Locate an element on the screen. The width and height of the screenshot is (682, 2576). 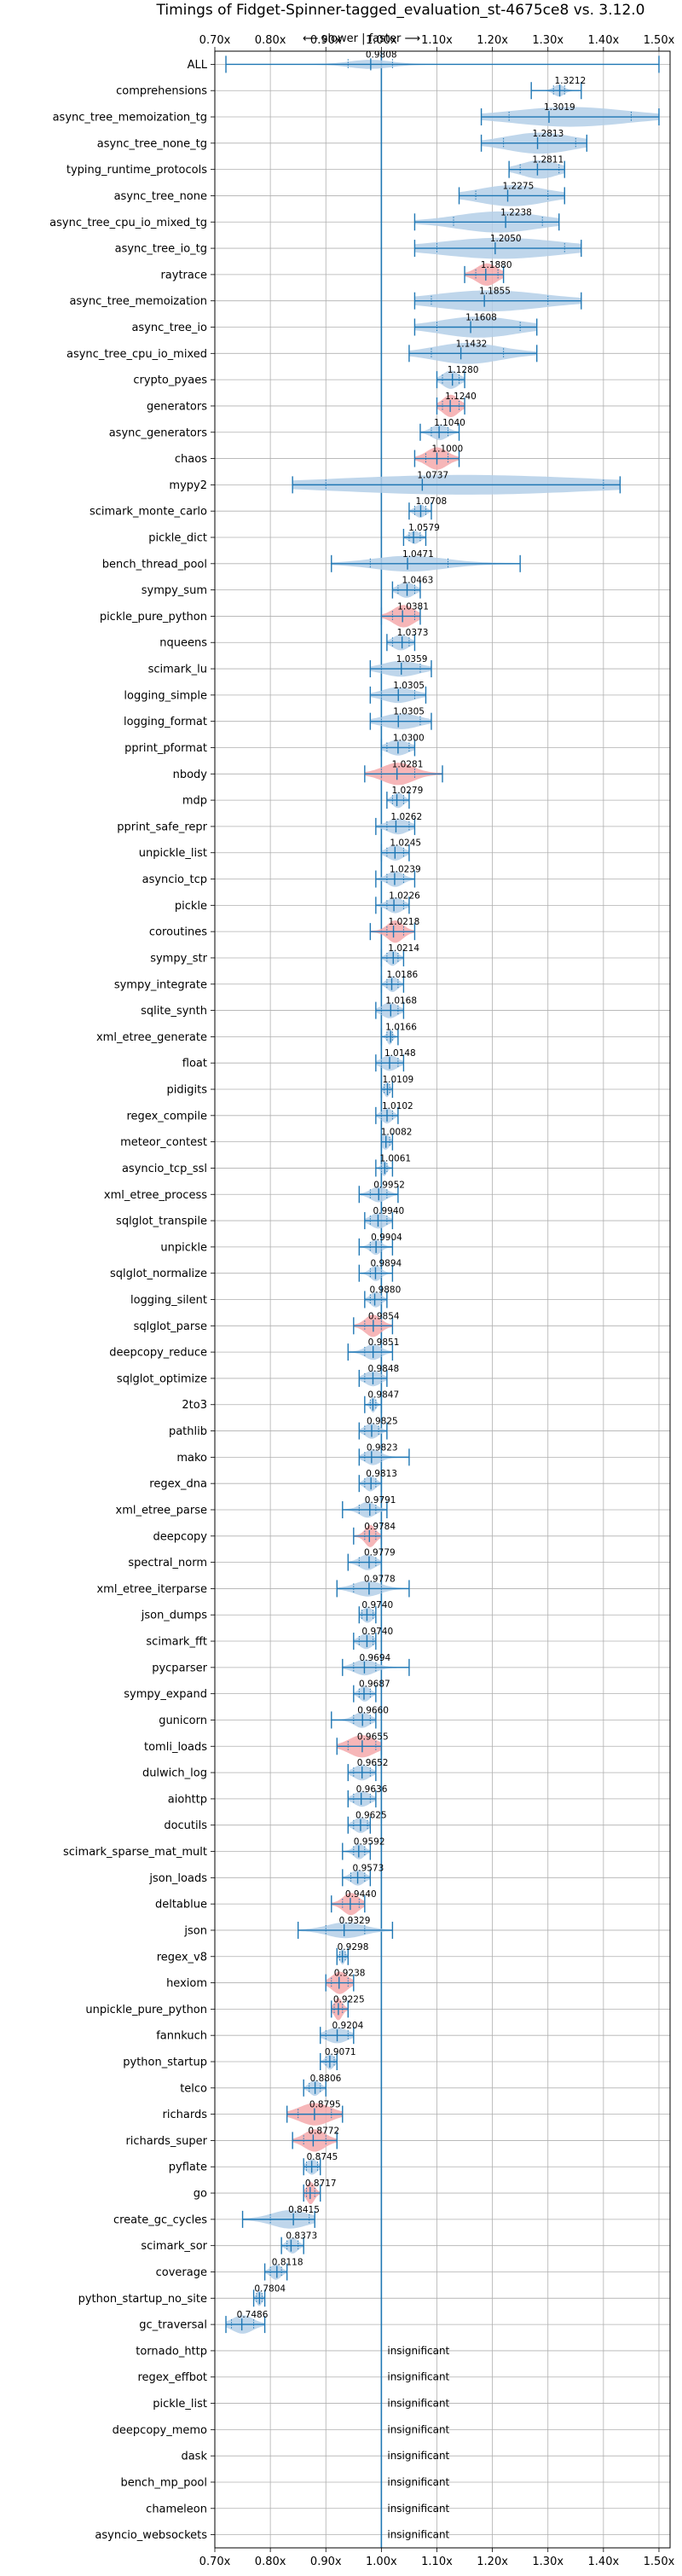
category-label: sqlglot_parse is located at coordinates (170, 1326).